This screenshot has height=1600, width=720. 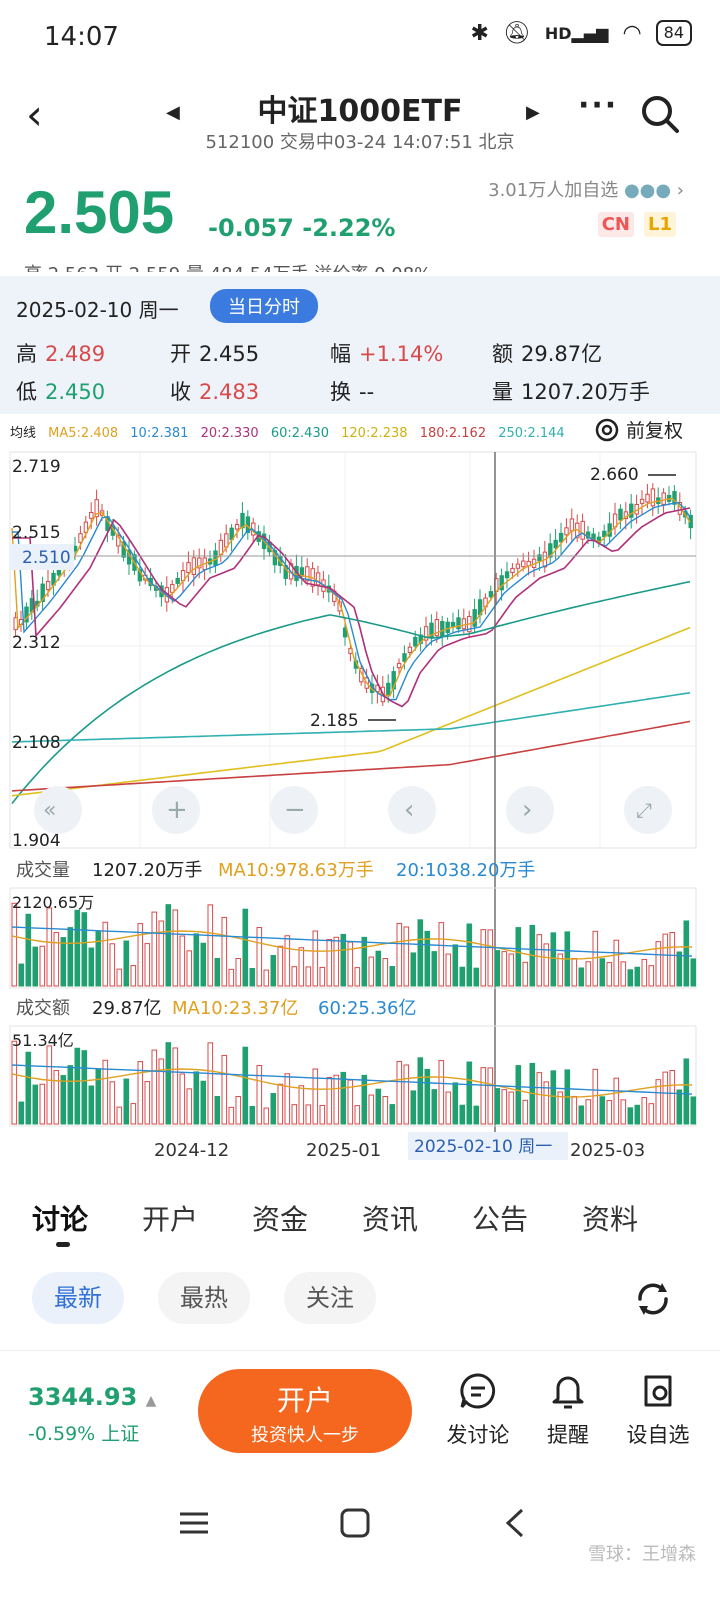 I want to click on amount-ma60: 60:25.36亿, so click(x=367, y=1008).